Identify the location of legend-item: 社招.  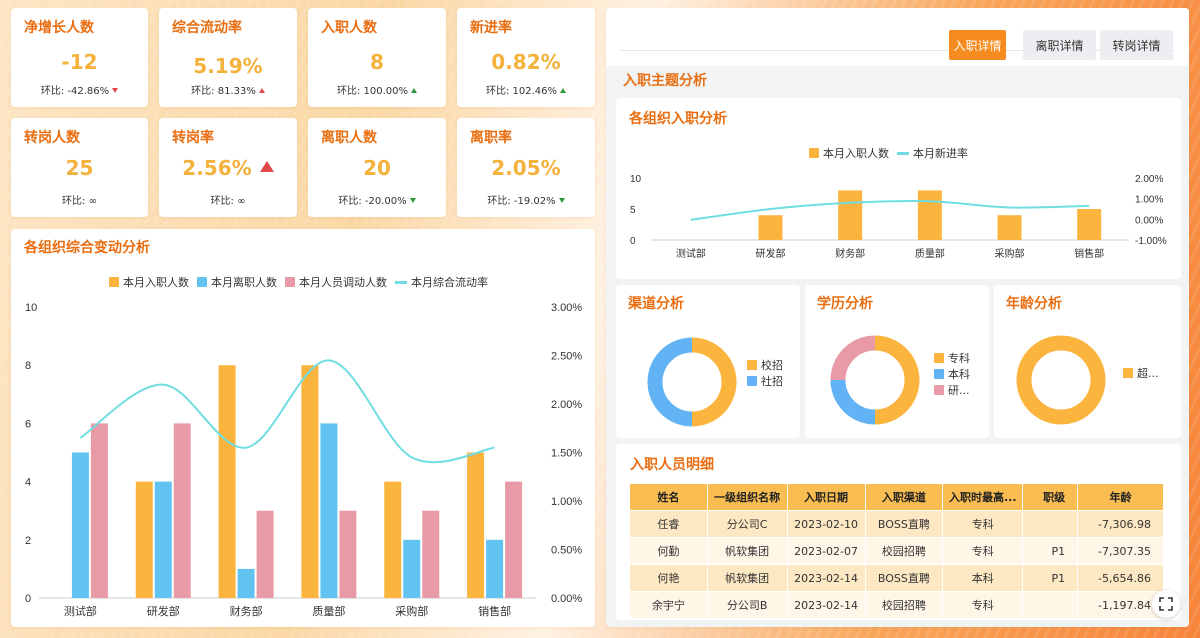
(765, 381).